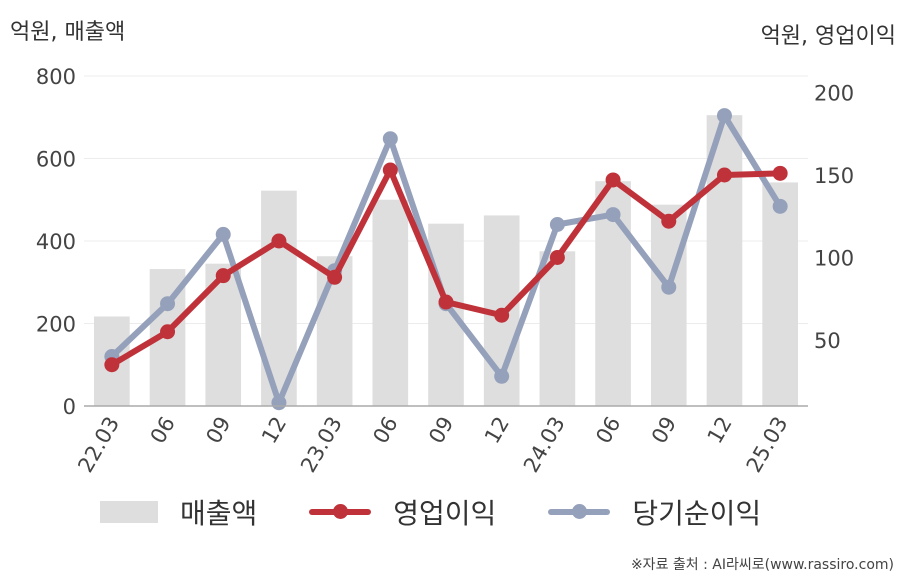 Image resolution: width=908 pixels, height=580 pixels. Describe the element at coordinates (834, 259) in the screenshot. I see `right-tick-label: 100` at that location.